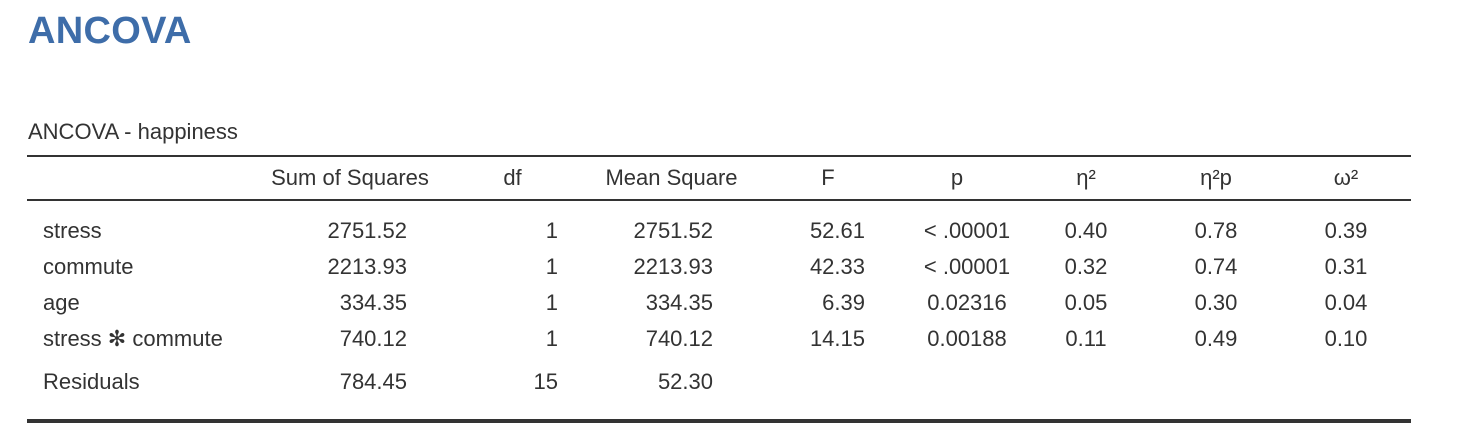 The image size is (1460, 437). What do you see at coordinates (837, 338) in the screenshot?
I see `f-cell: 14.15` at bounding box center [837, 338].